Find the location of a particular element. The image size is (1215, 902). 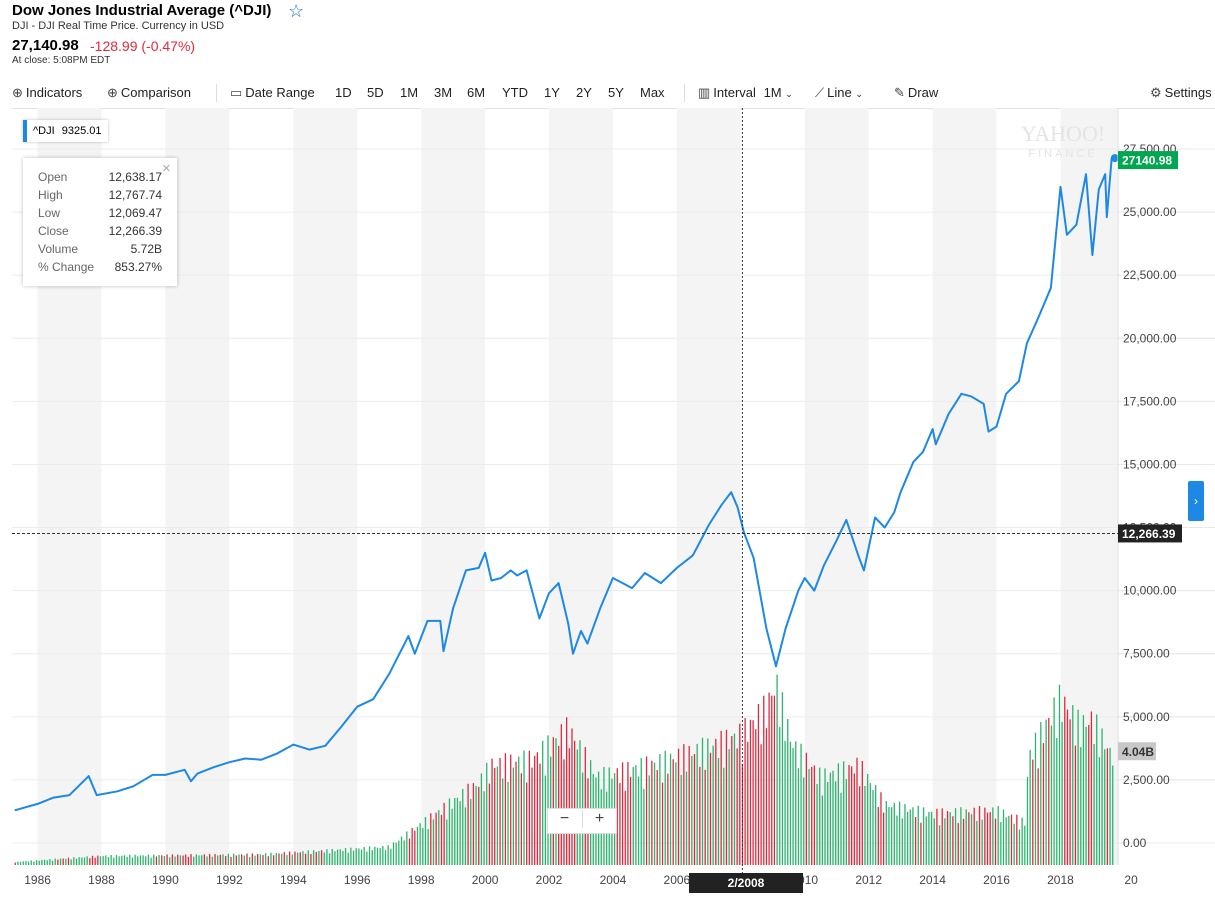

range-3m: 3M is located at coordinates (443, 92).